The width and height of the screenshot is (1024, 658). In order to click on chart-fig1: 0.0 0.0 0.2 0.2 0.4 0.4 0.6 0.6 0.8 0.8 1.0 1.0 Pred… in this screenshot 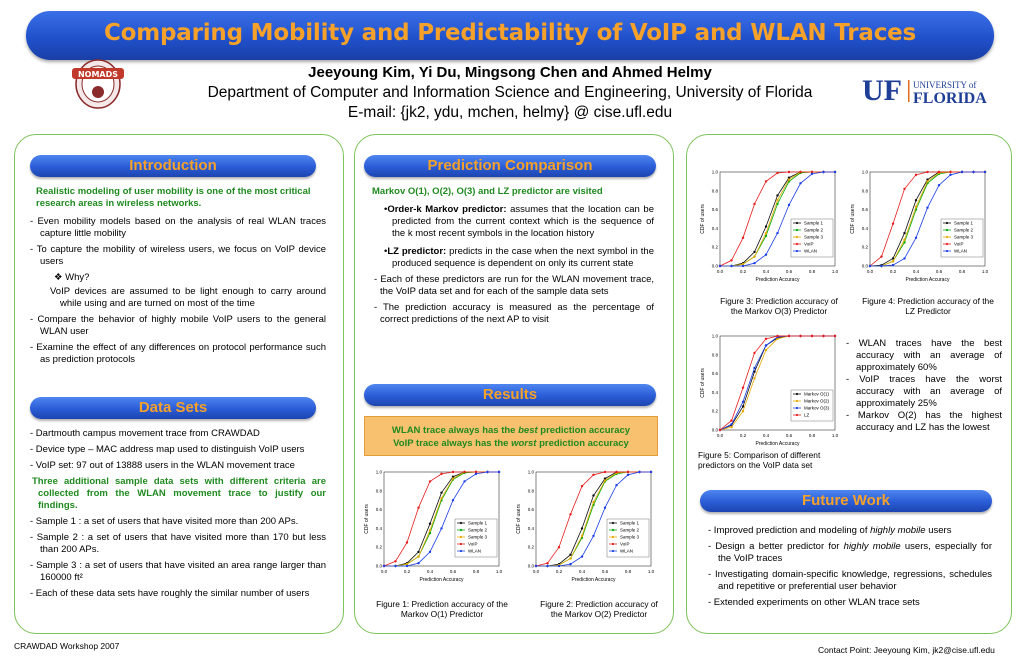, I will do `click(434, 525)`.